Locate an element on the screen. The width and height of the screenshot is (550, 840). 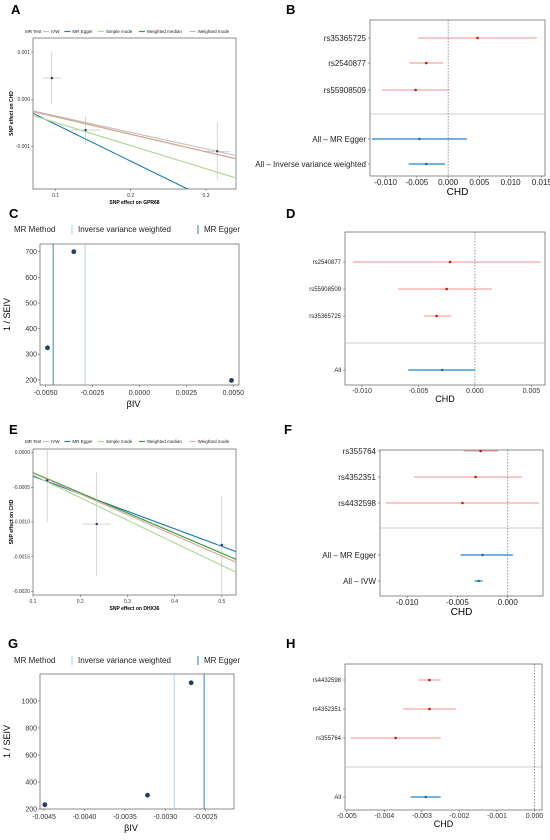
x-tick-label: -0.001 is located at coordinates (497, 816).